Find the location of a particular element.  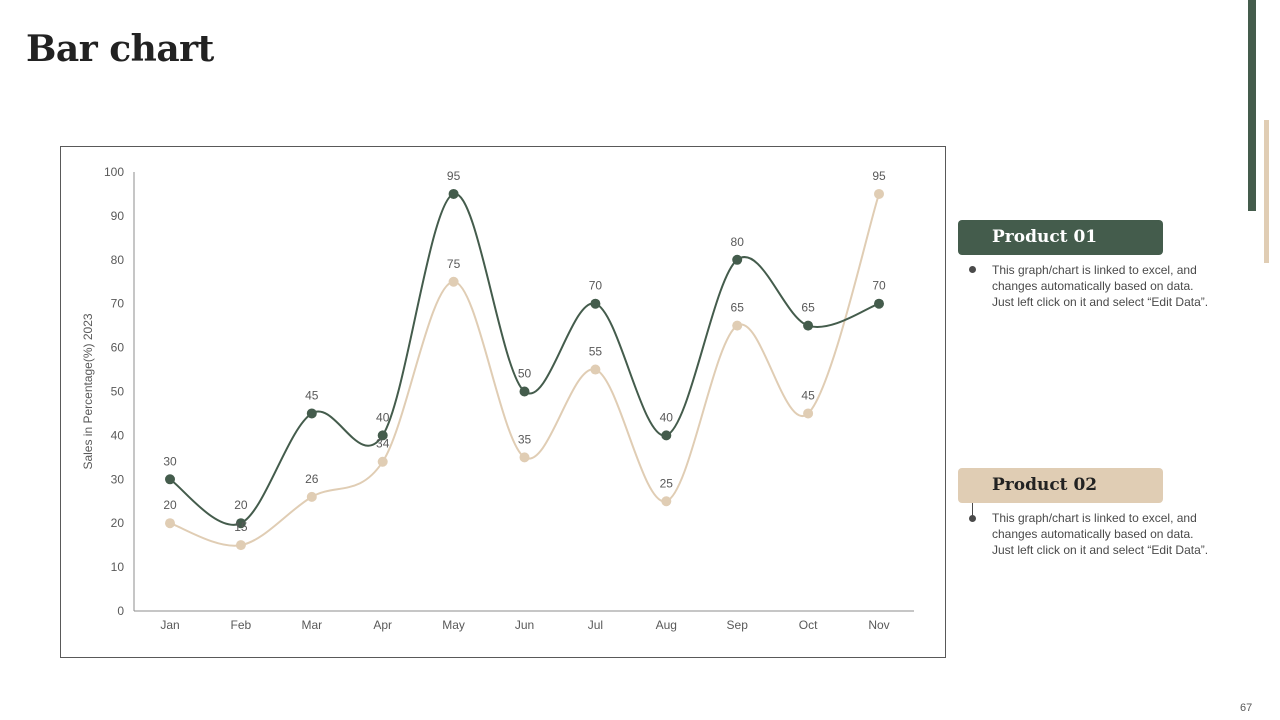

x-tick-label: Nov is located at coordinates (878, 625).